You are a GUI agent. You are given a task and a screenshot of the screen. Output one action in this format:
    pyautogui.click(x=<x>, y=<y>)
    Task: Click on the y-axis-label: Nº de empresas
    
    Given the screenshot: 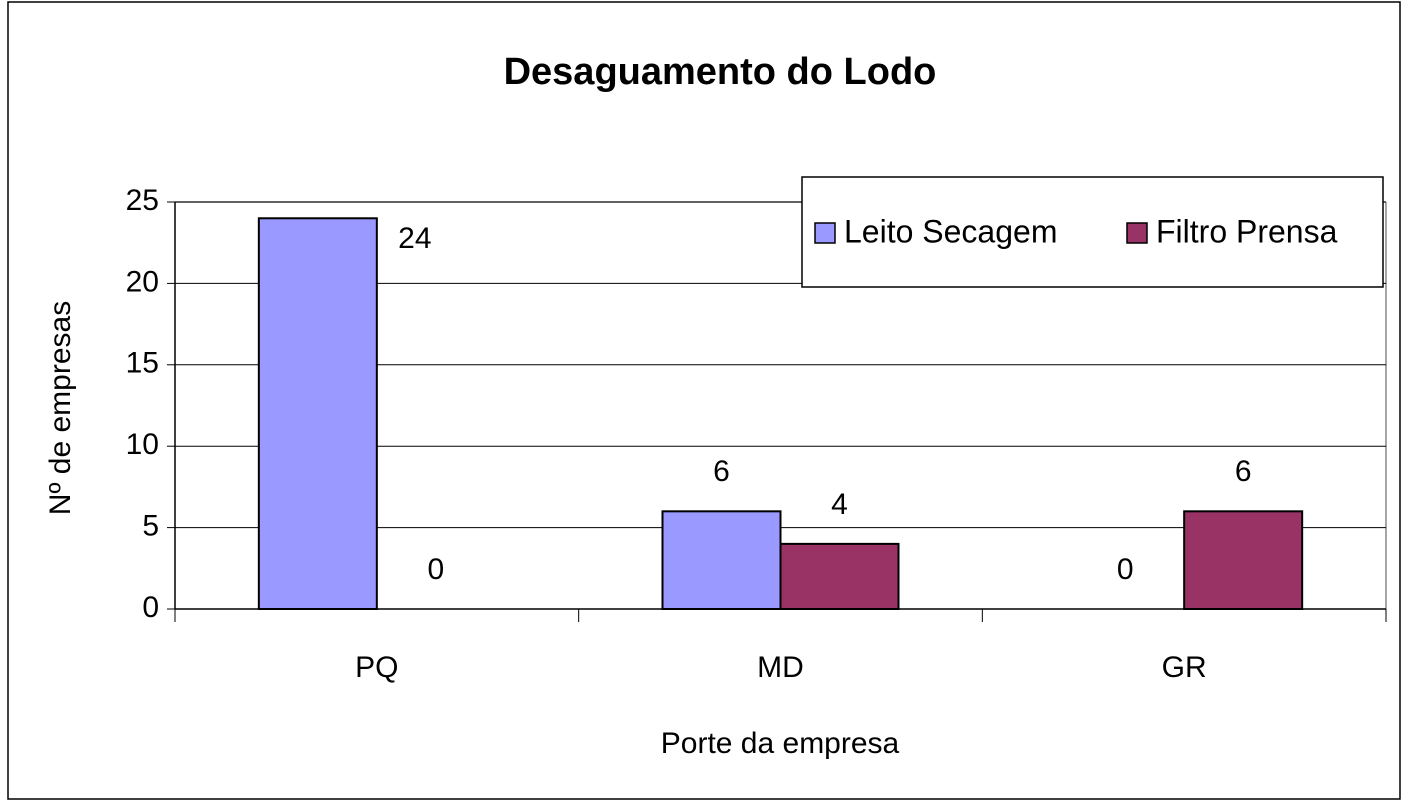 What is the action you would take?
    pyautogui.click(x=60, y=408)
    